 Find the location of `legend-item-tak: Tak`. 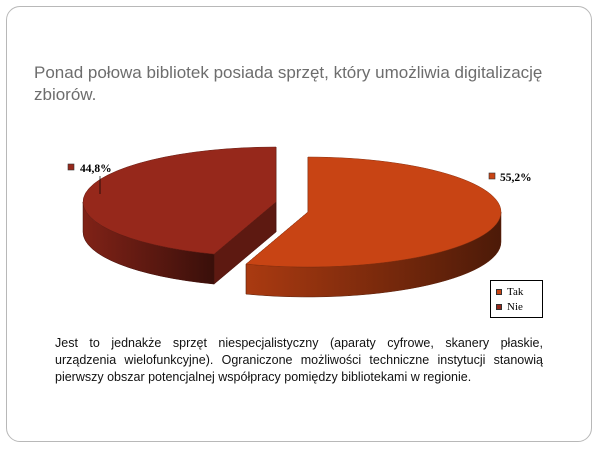

legend-item-tak: Tak is located at coordinates (519, 291).